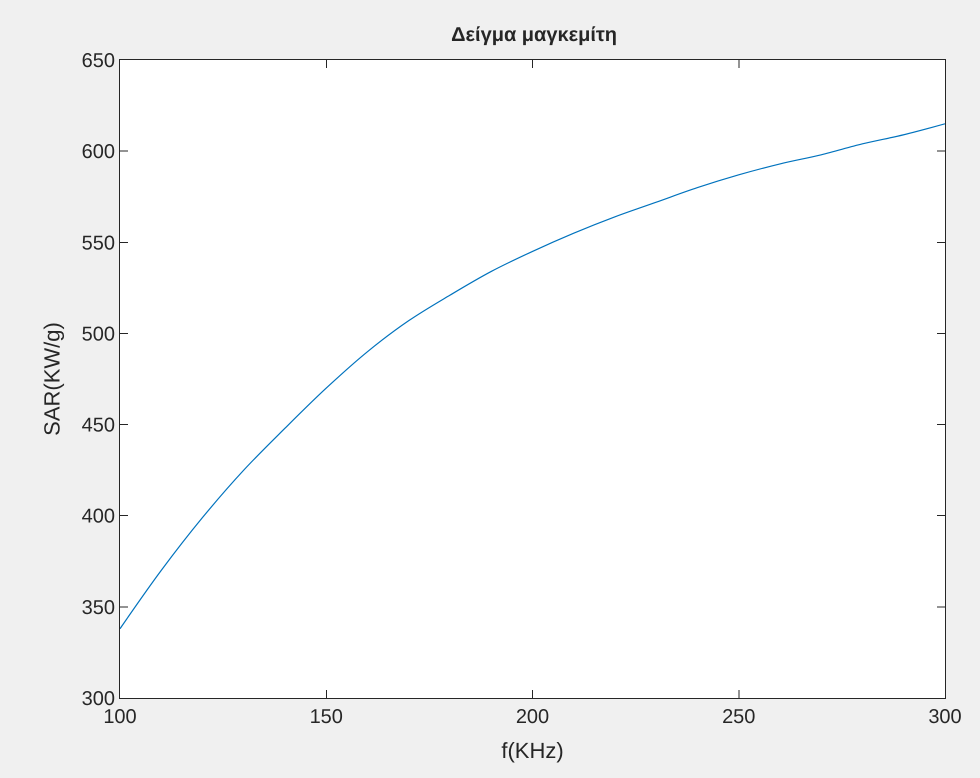 This screenshot has width=980, height=778. What do you see at coordinates (98, 61) in the screenshot?
I see `y-tick-label: 650` at bounding box center [98, 61].